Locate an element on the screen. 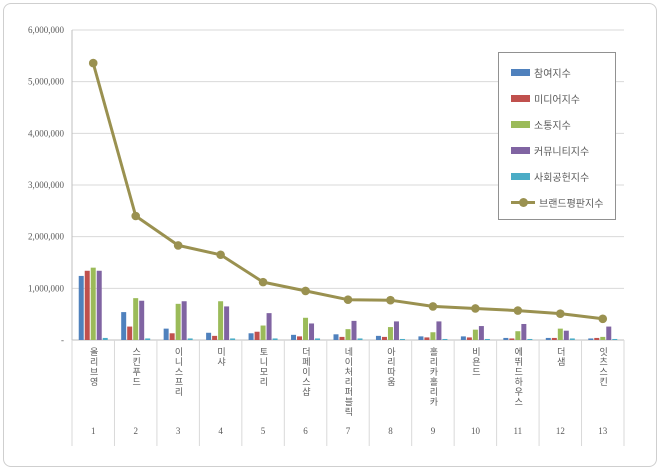  rank-label: 4 is located at coordinates (220, 431).